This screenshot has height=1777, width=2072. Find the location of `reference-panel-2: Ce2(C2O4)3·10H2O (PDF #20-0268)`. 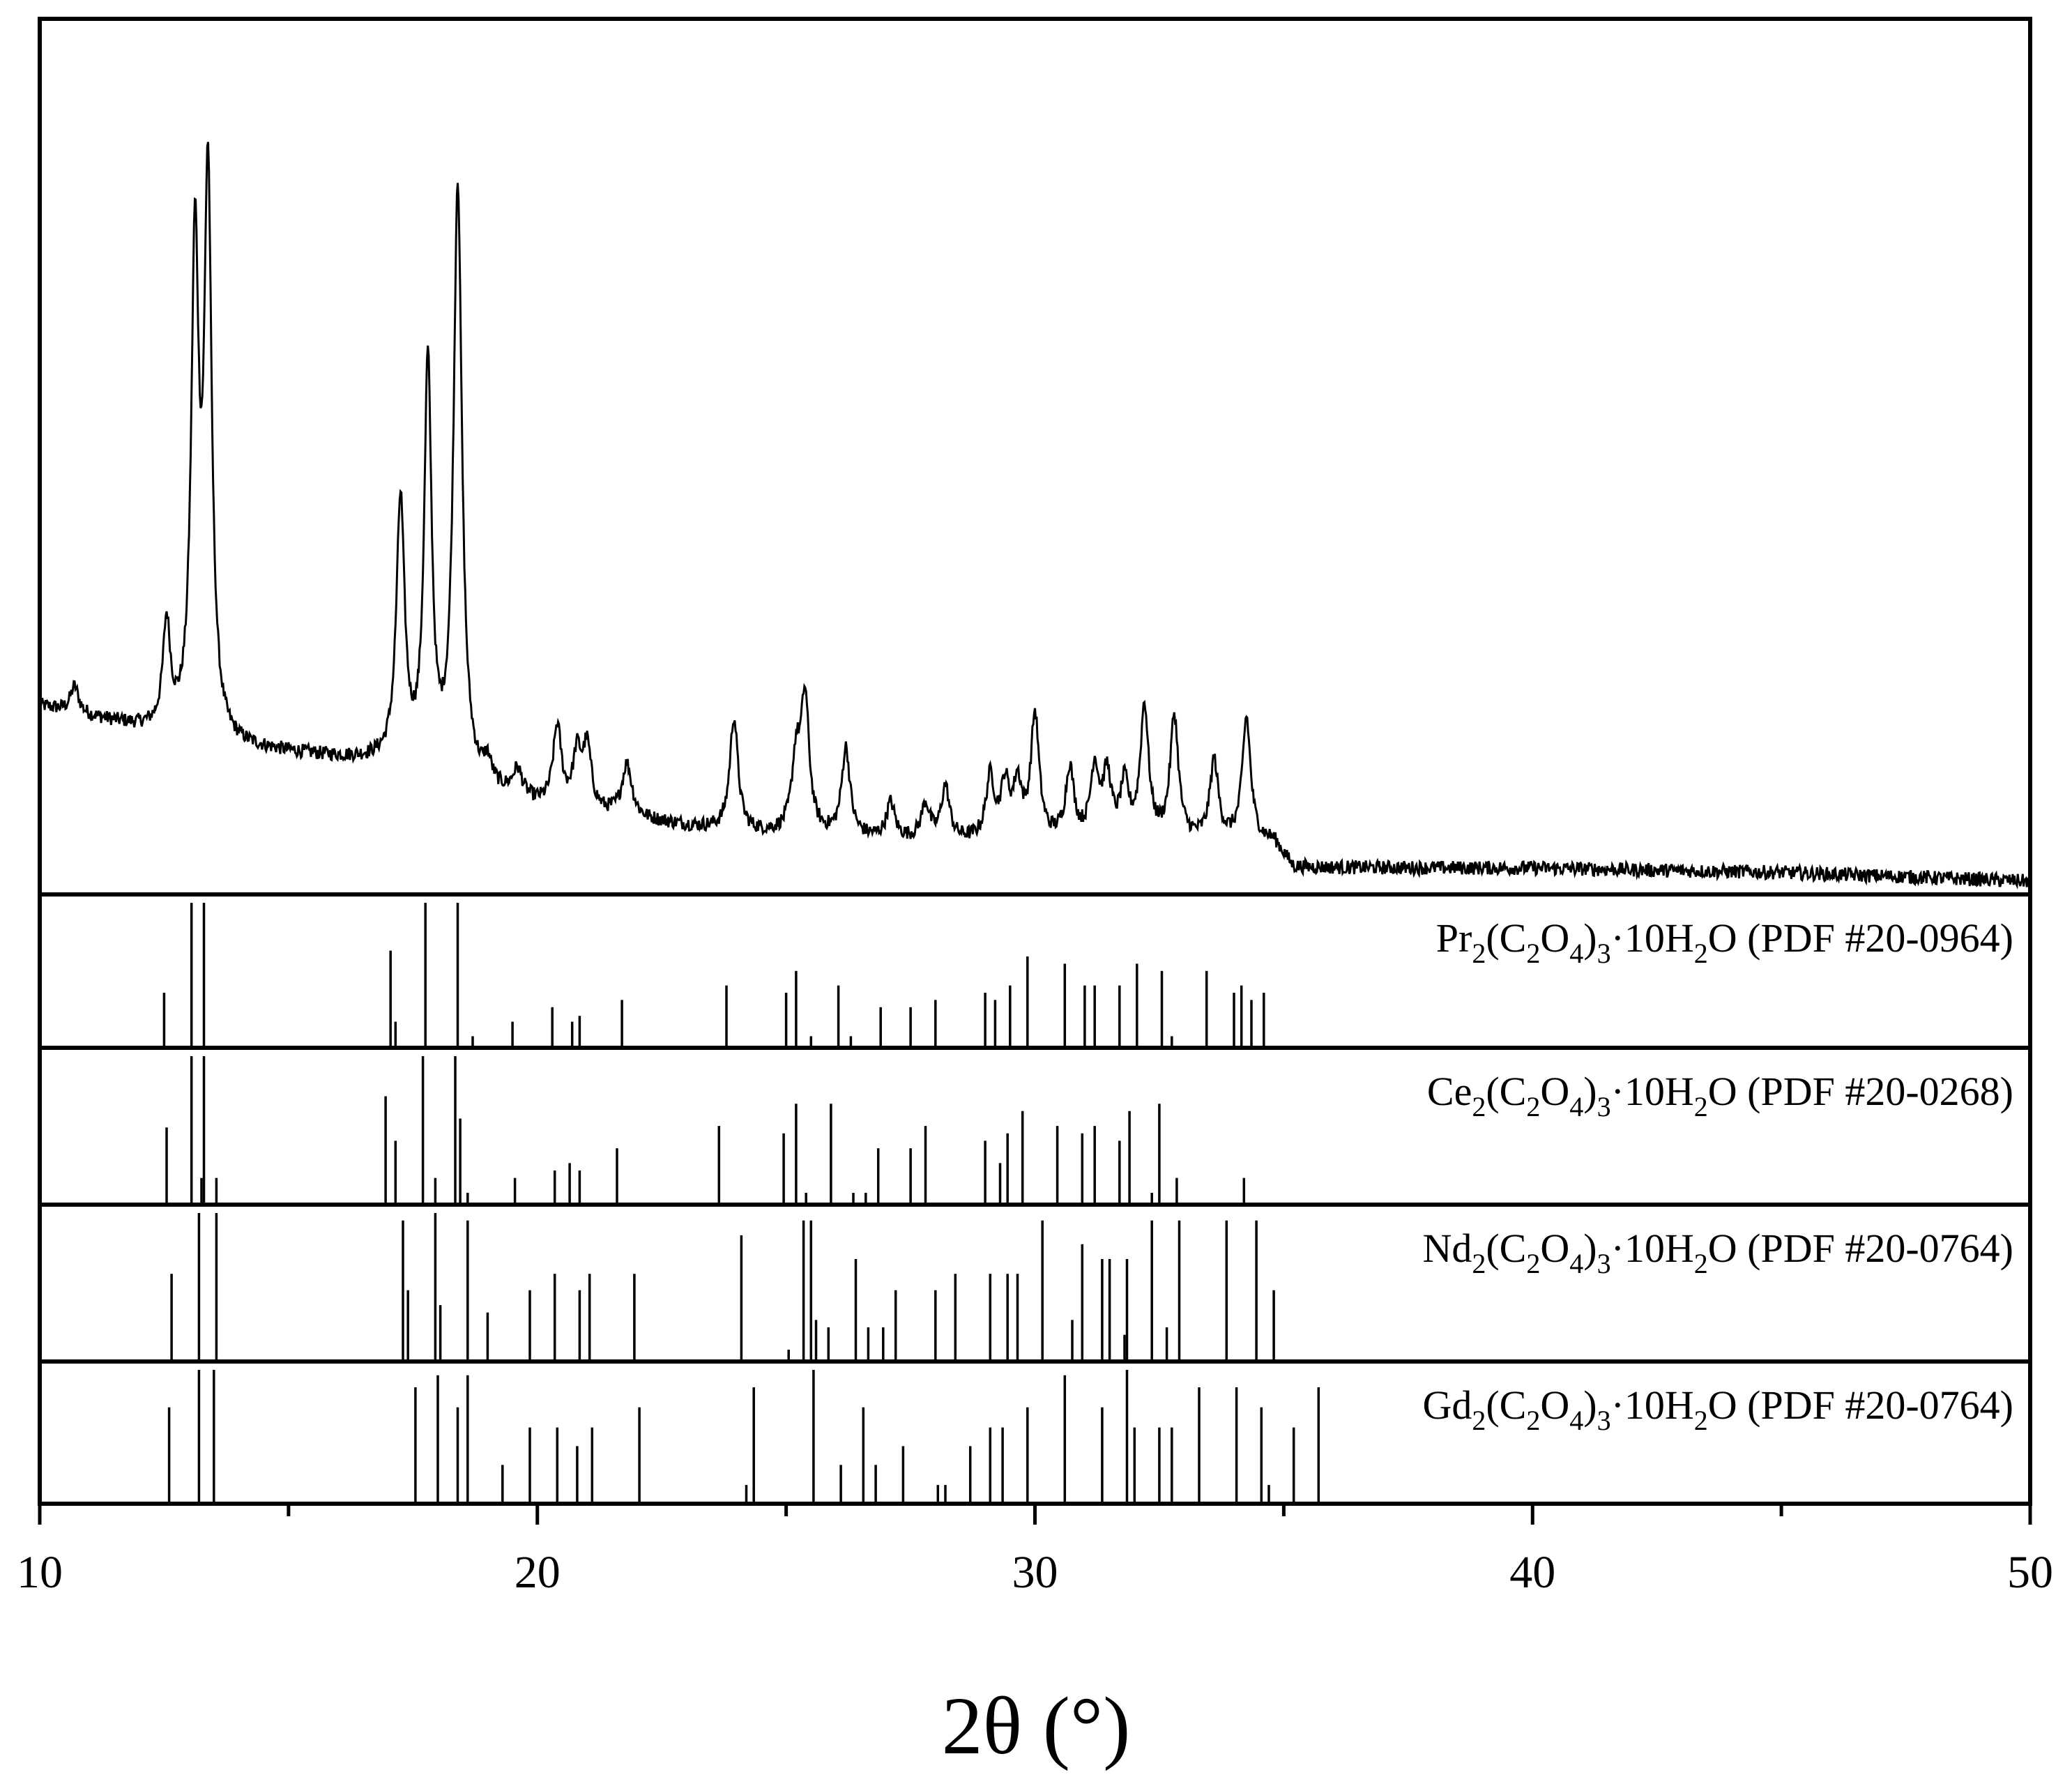

reference-panel-2: Ce2(C2O4)3·10H2O (PDF #20-0268) is located at coordinates (1089, 1130).